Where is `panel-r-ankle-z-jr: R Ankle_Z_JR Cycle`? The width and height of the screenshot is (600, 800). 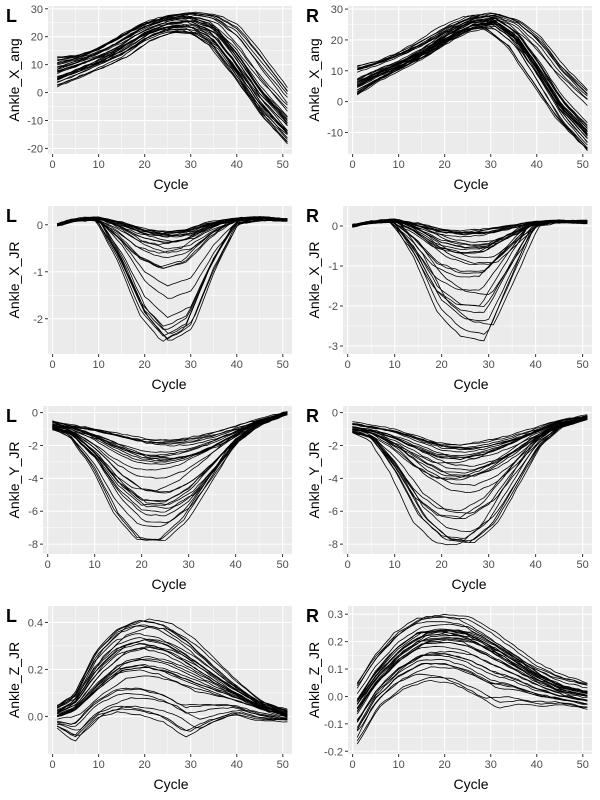
panel-r-ankle-z-jr: R Ankle_Z_JR Cycle is located at coordinates (397, 699).